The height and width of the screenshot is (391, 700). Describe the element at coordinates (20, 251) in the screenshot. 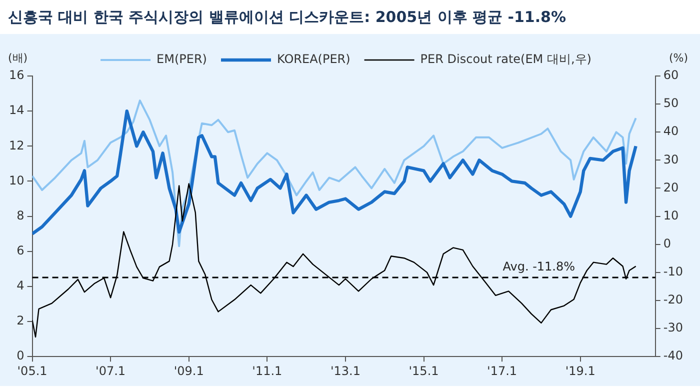

I see `y-tick-label: 6` at that location.